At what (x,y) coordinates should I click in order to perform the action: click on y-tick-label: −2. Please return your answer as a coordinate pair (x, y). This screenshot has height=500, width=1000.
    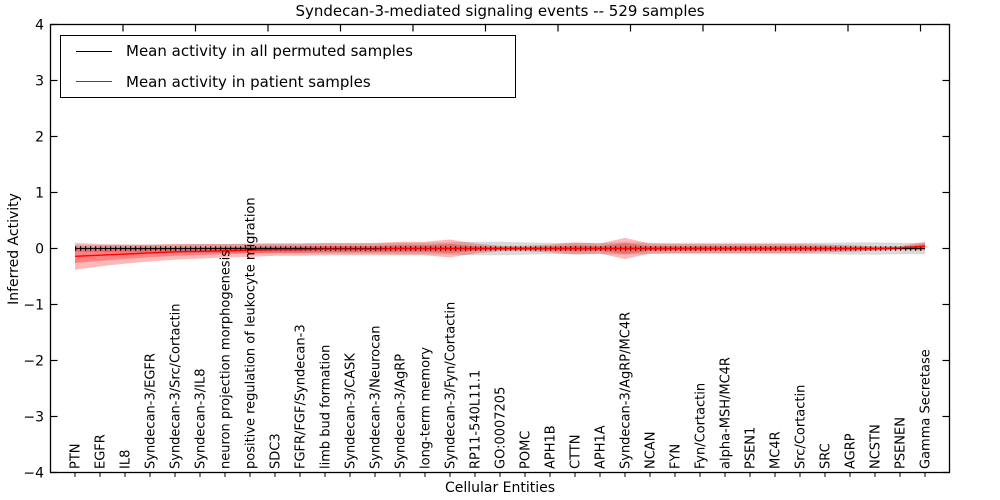
    Looking at the image, I should click on (33, 362).